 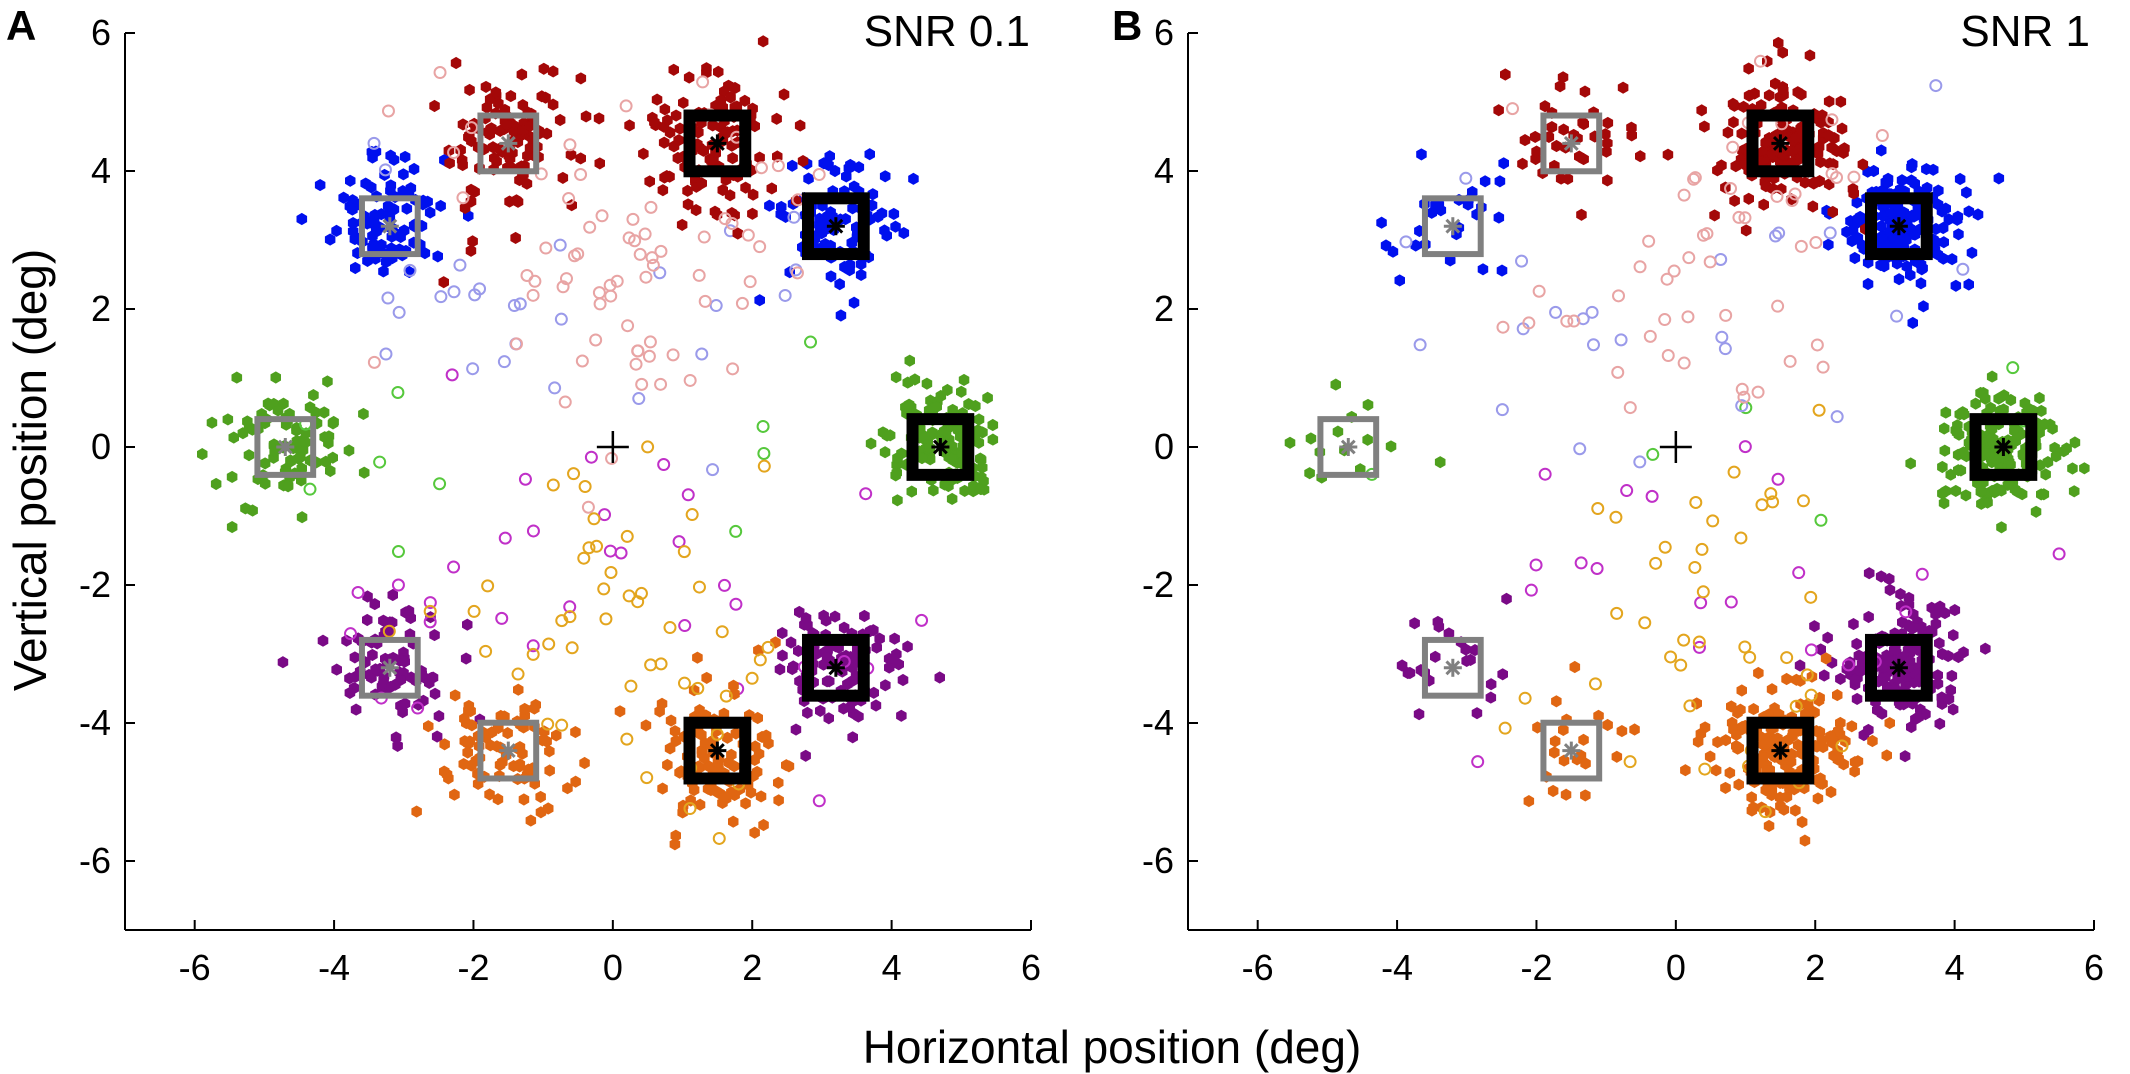 What do you see at coordinates (2025, 31) in the screenshot?
I see `panel-b-title: SNR 1` at bounding box center [2025, 31].